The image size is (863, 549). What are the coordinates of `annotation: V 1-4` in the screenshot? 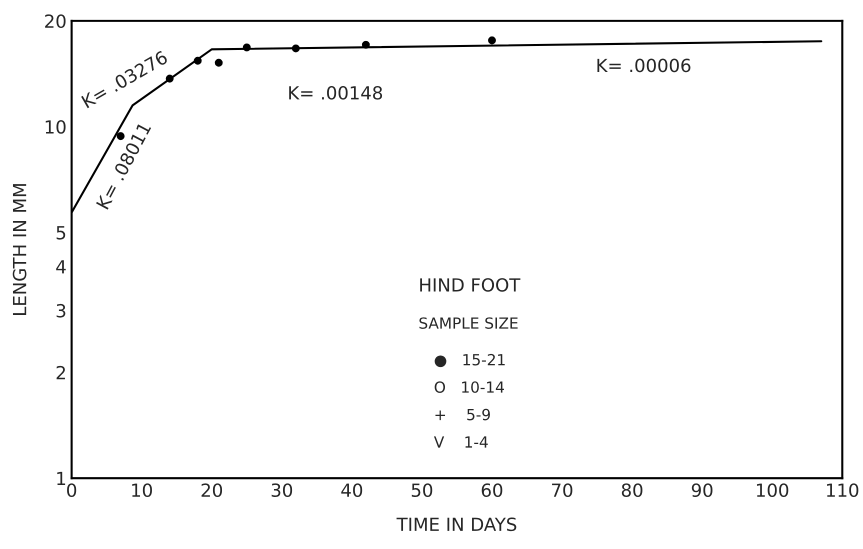 It's located at (461, 442).